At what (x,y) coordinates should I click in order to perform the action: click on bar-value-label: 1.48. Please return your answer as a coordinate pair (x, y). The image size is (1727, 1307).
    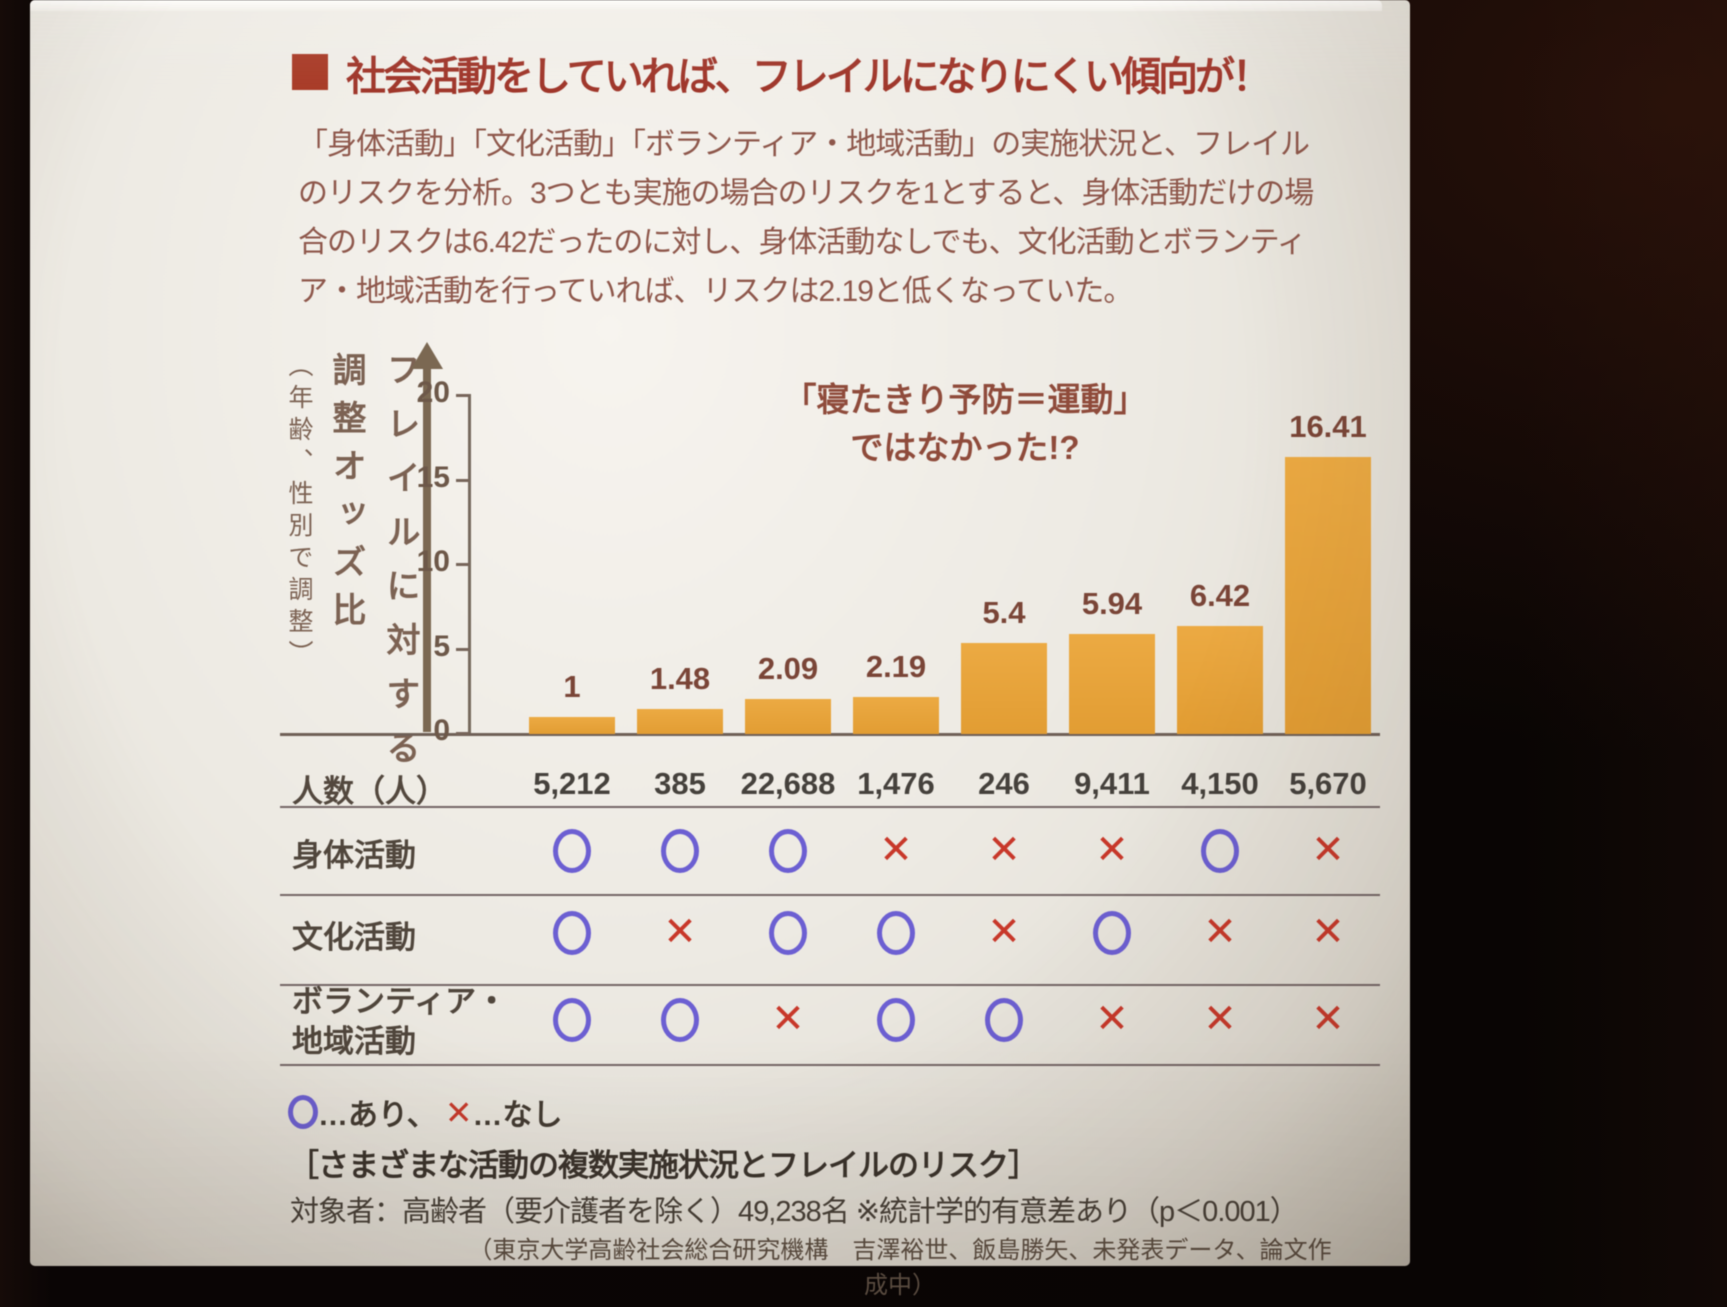
    Looking at the image, I should click on (680, 678).